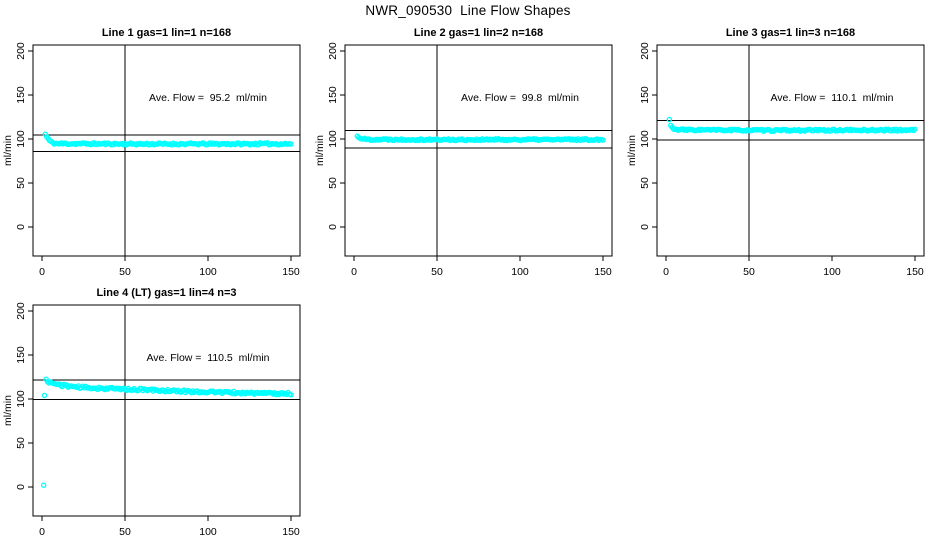 The height and width of the screenshot is (540, 936). Describe the element at coordinates (208, 98) in the screenshot. I see `ave-flow-annotation: Ave. Flow = 95.2 ml/min` at that location.